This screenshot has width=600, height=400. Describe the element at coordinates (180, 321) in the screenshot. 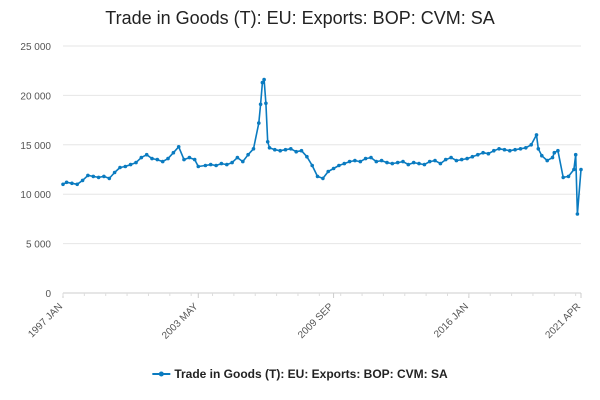

I see `x-tick-label: 2003 MAY` at that location.